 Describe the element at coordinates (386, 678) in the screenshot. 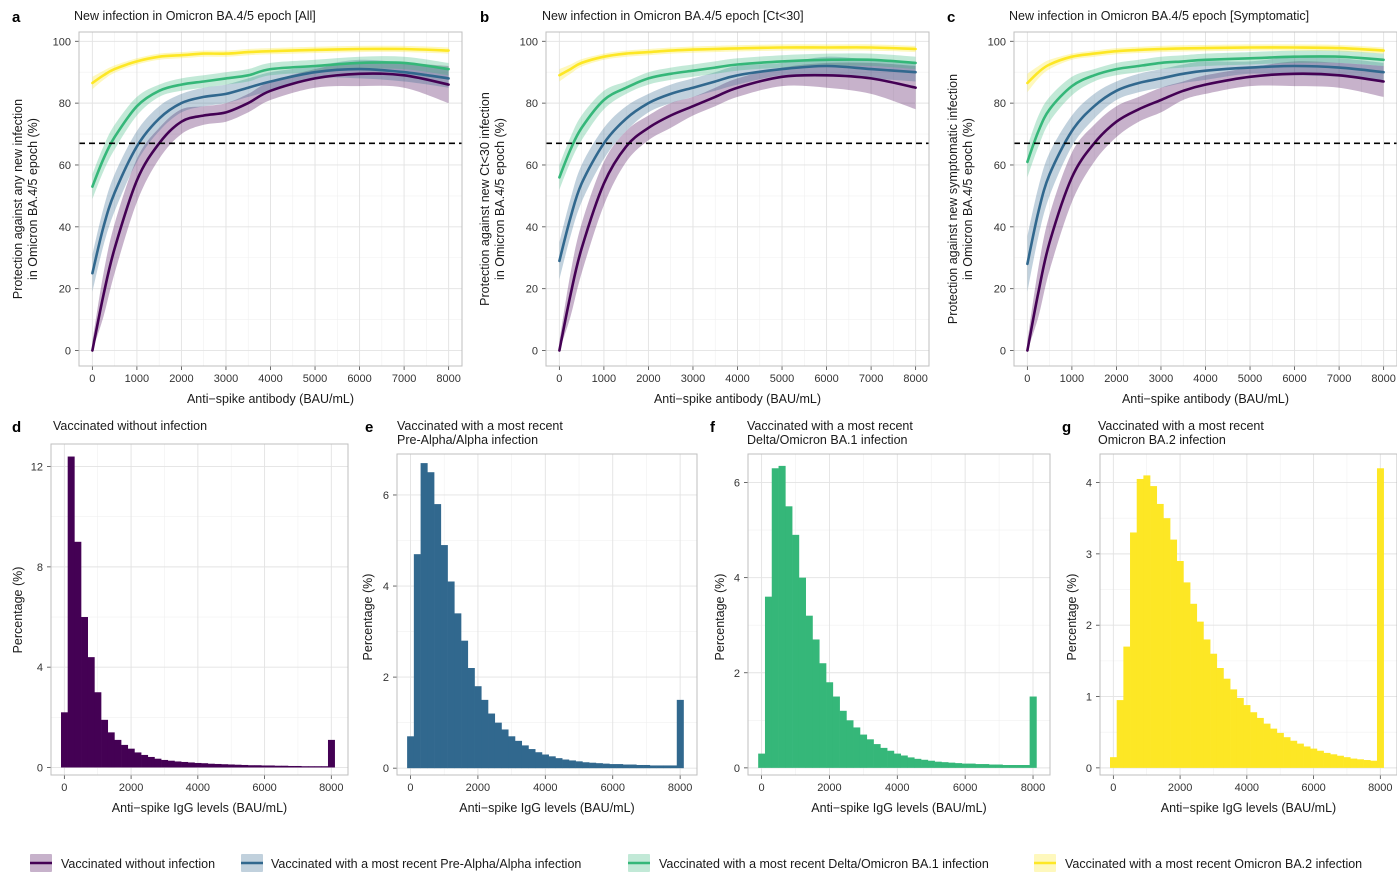

I see `y-tick-label: 2` at that location.